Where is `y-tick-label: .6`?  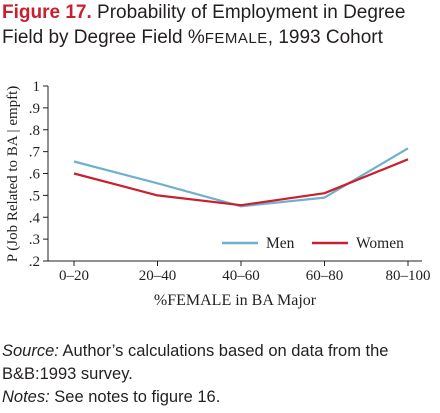
y-tick-label: .6 is located at coordinates (35, 175).